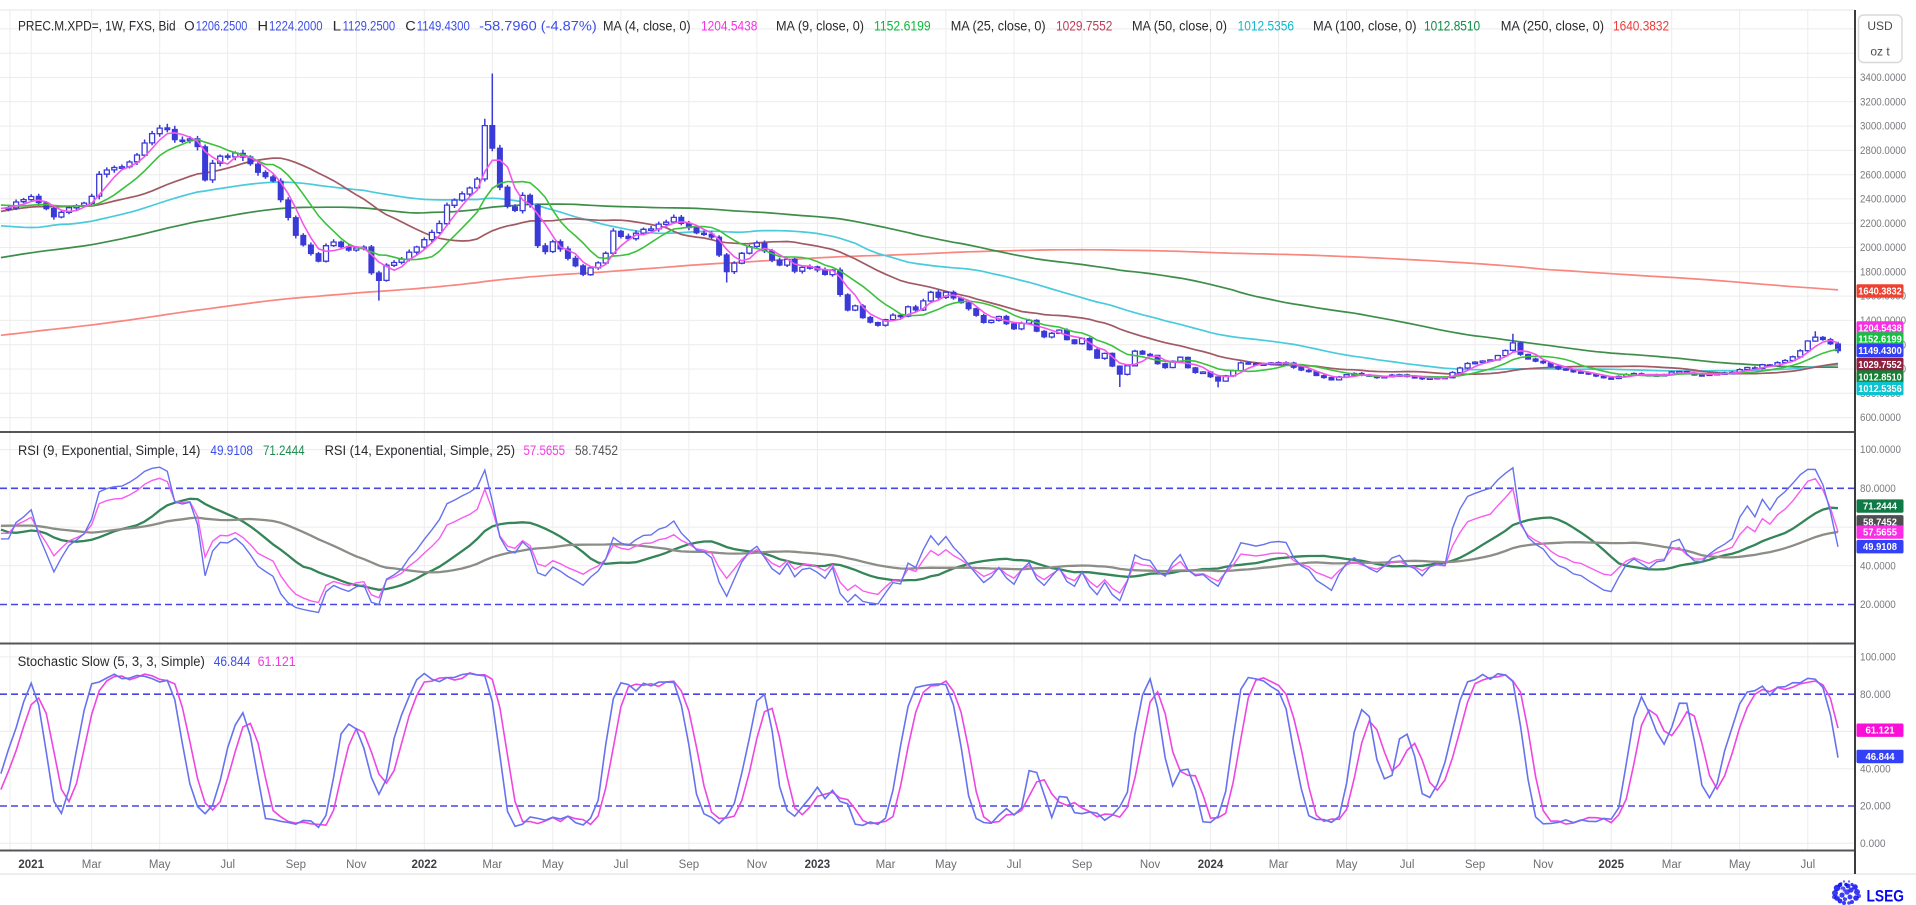  I want to click on svg-text: 2025, so click(1611, 865).